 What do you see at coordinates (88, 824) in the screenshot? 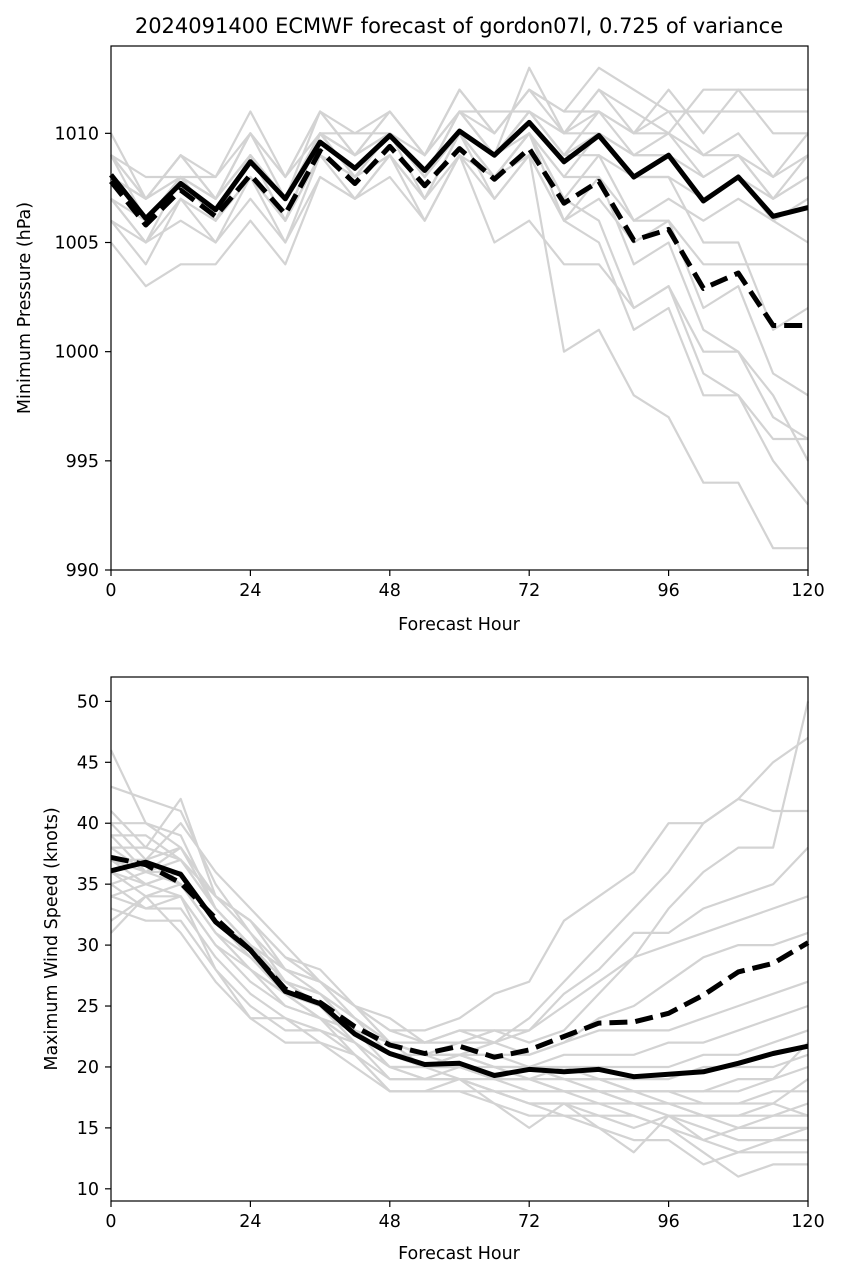
I see `wind-ytick-label: 40` at bounding box center [88, 824].